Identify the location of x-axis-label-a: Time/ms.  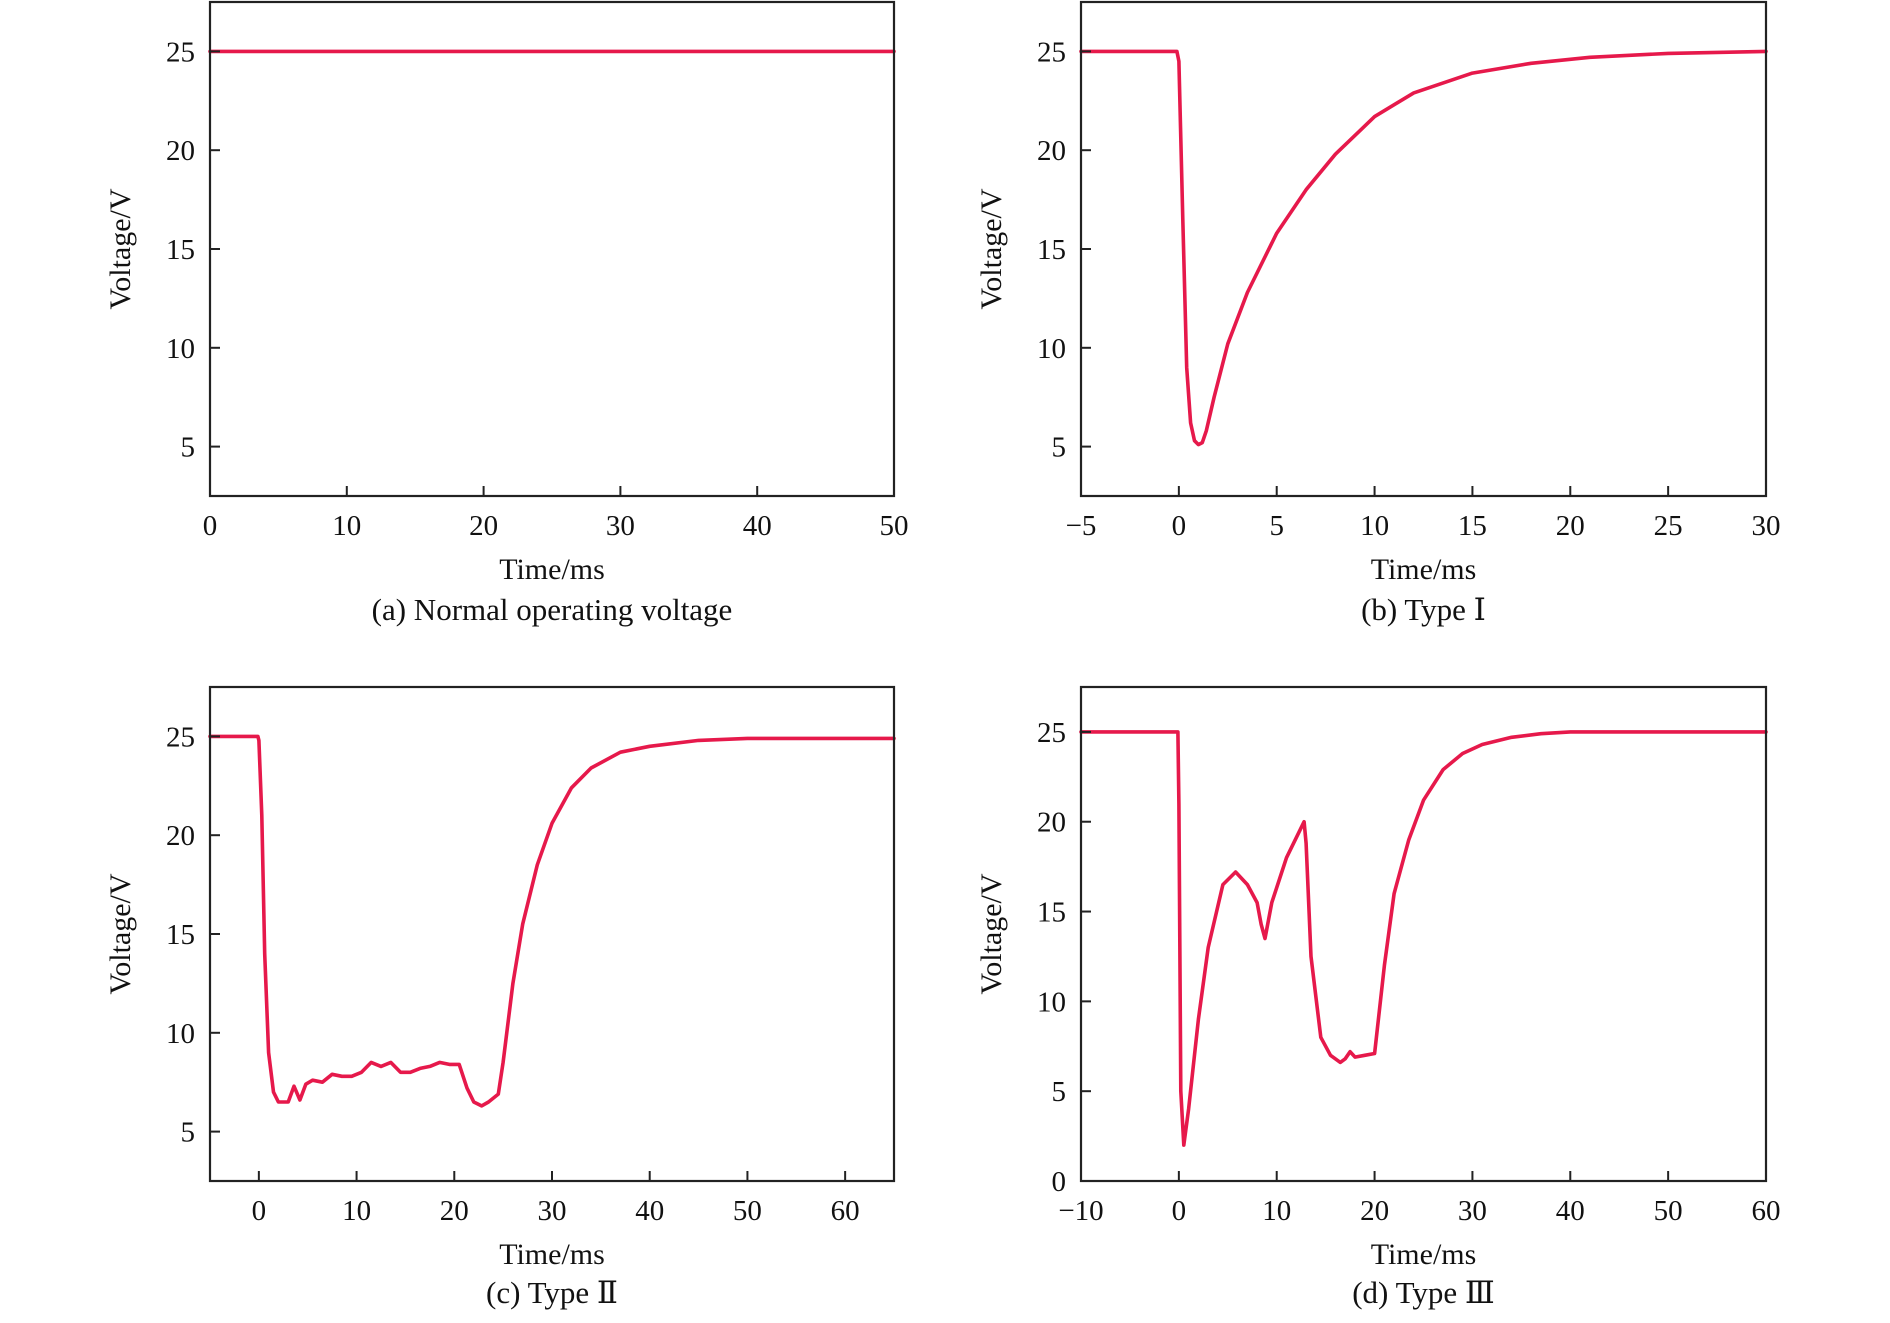
(552, 569).